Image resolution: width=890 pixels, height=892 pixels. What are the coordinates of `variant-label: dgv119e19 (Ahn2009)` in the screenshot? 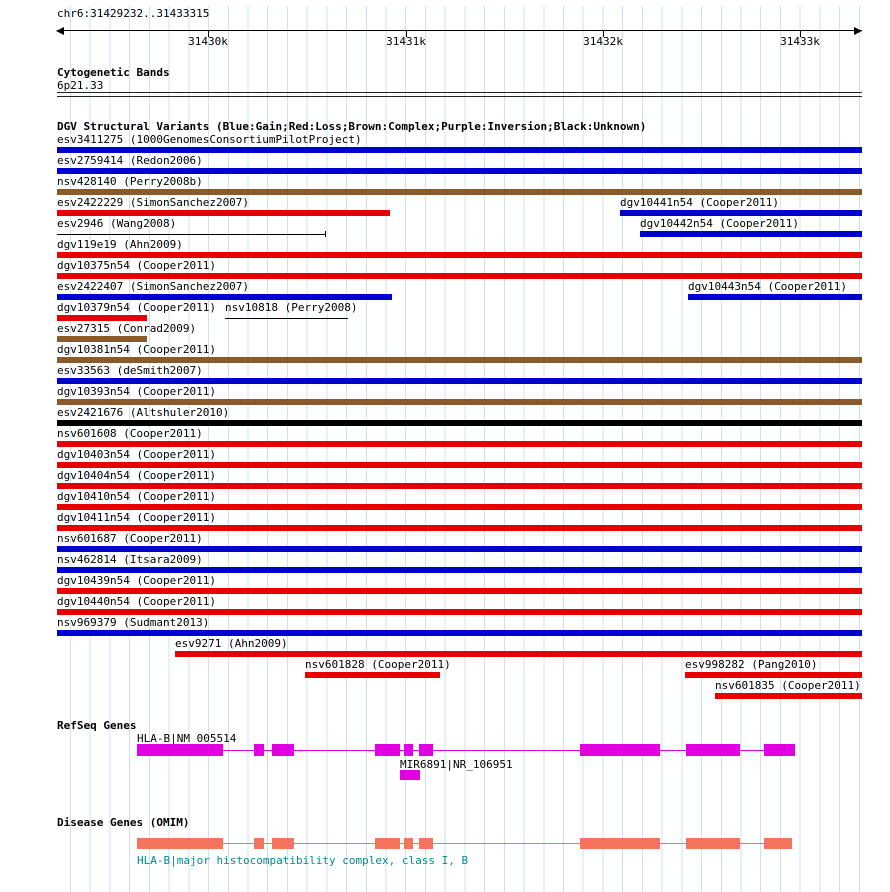 It's located at (120, 244).